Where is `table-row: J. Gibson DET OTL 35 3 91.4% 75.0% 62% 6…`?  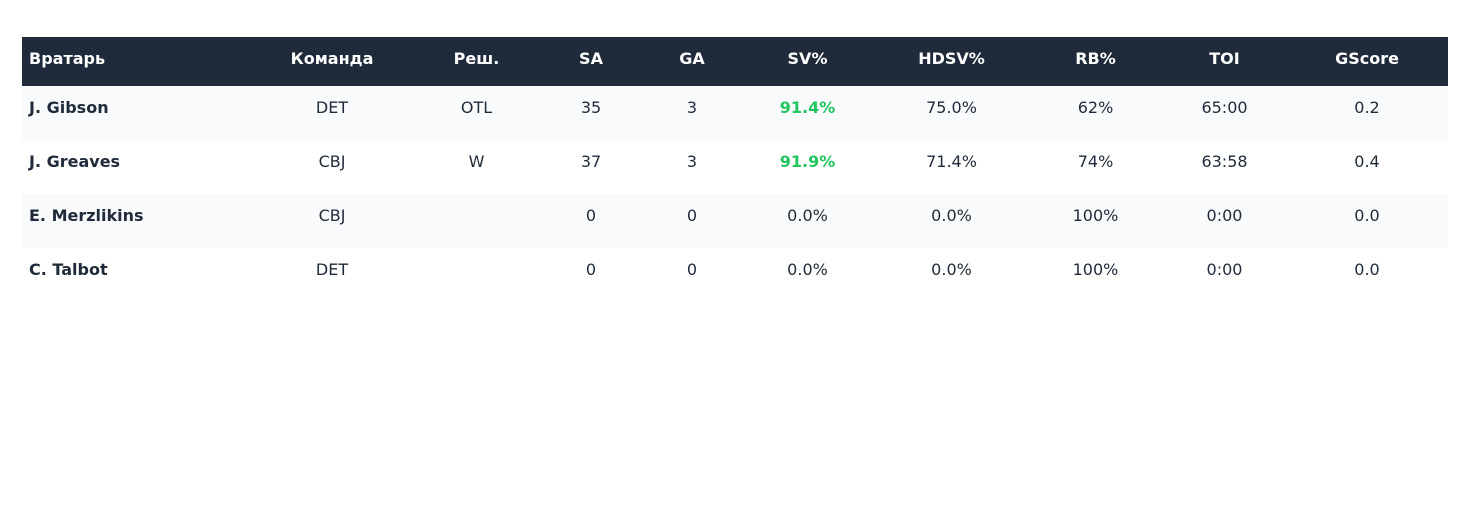 table-row: J. Gibson DET OTL 35 3 91.4% 75.0% 62% 6… is located at coordinates (735, 113).